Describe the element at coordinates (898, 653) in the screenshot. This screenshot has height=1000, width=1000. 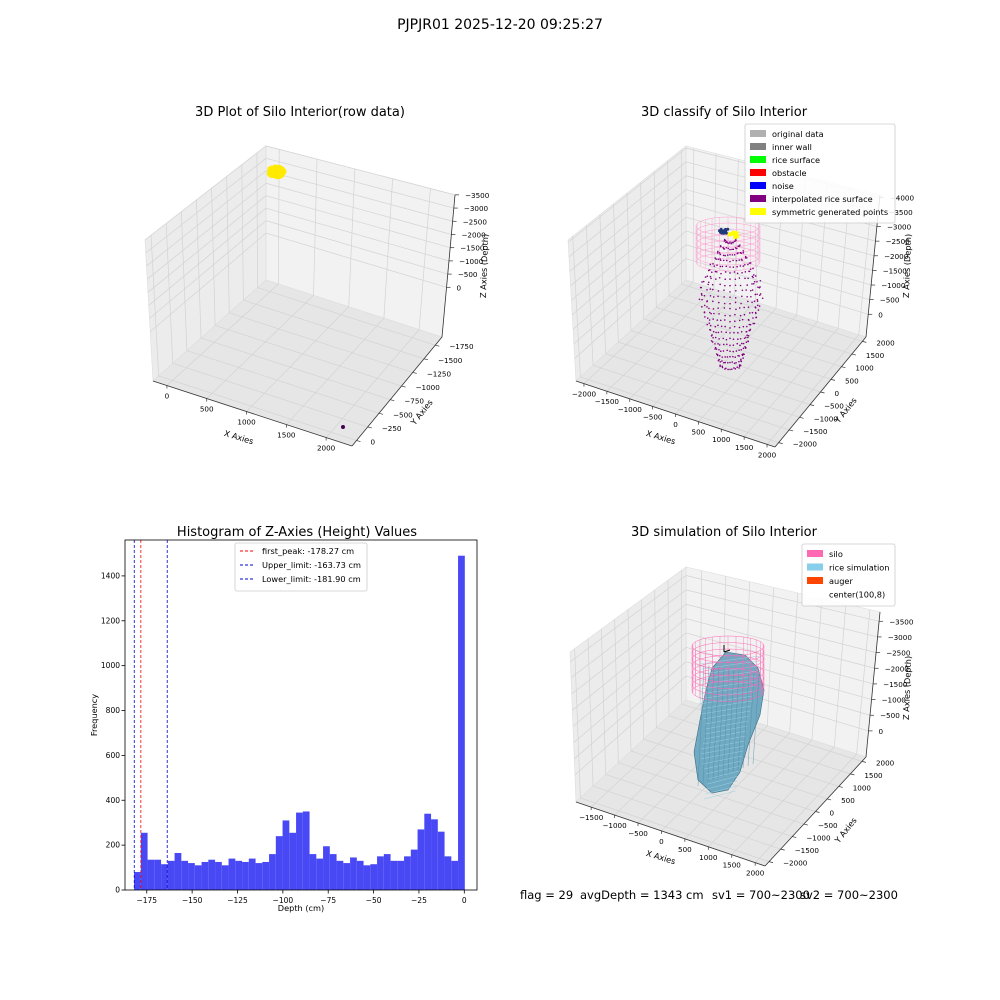
I see `z-tick-label: −2500` at that location.